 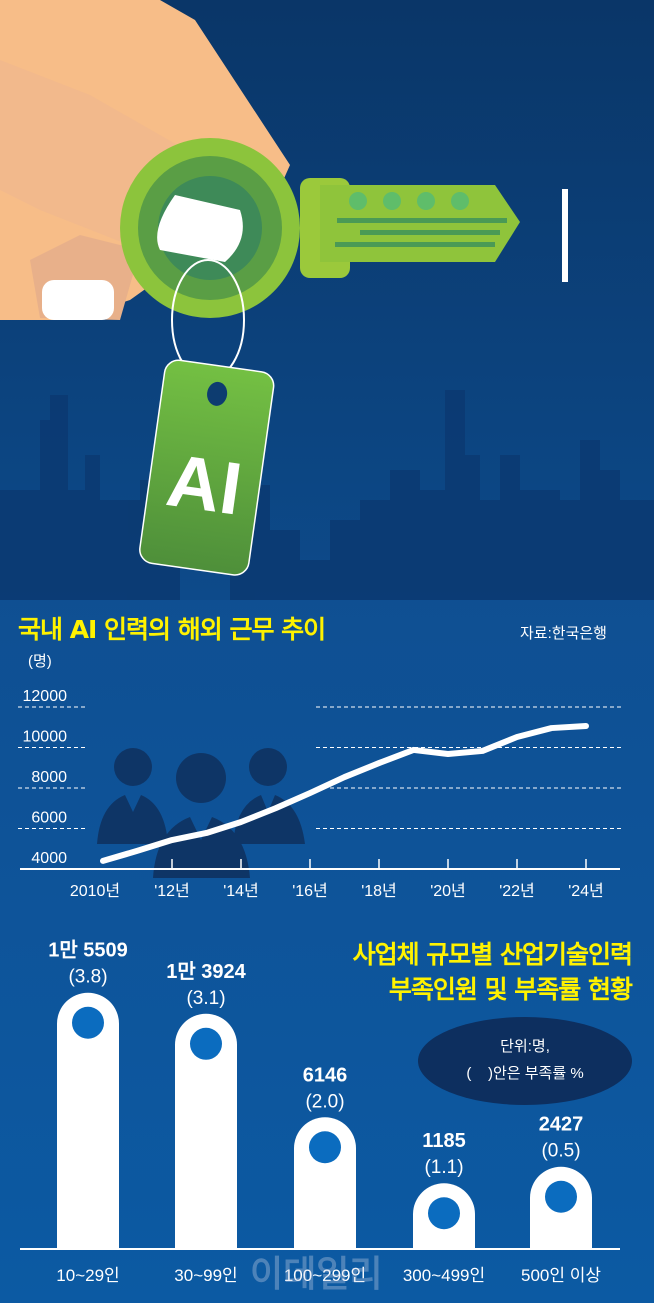 I want to click on data-line, so click(x=344, y=793).